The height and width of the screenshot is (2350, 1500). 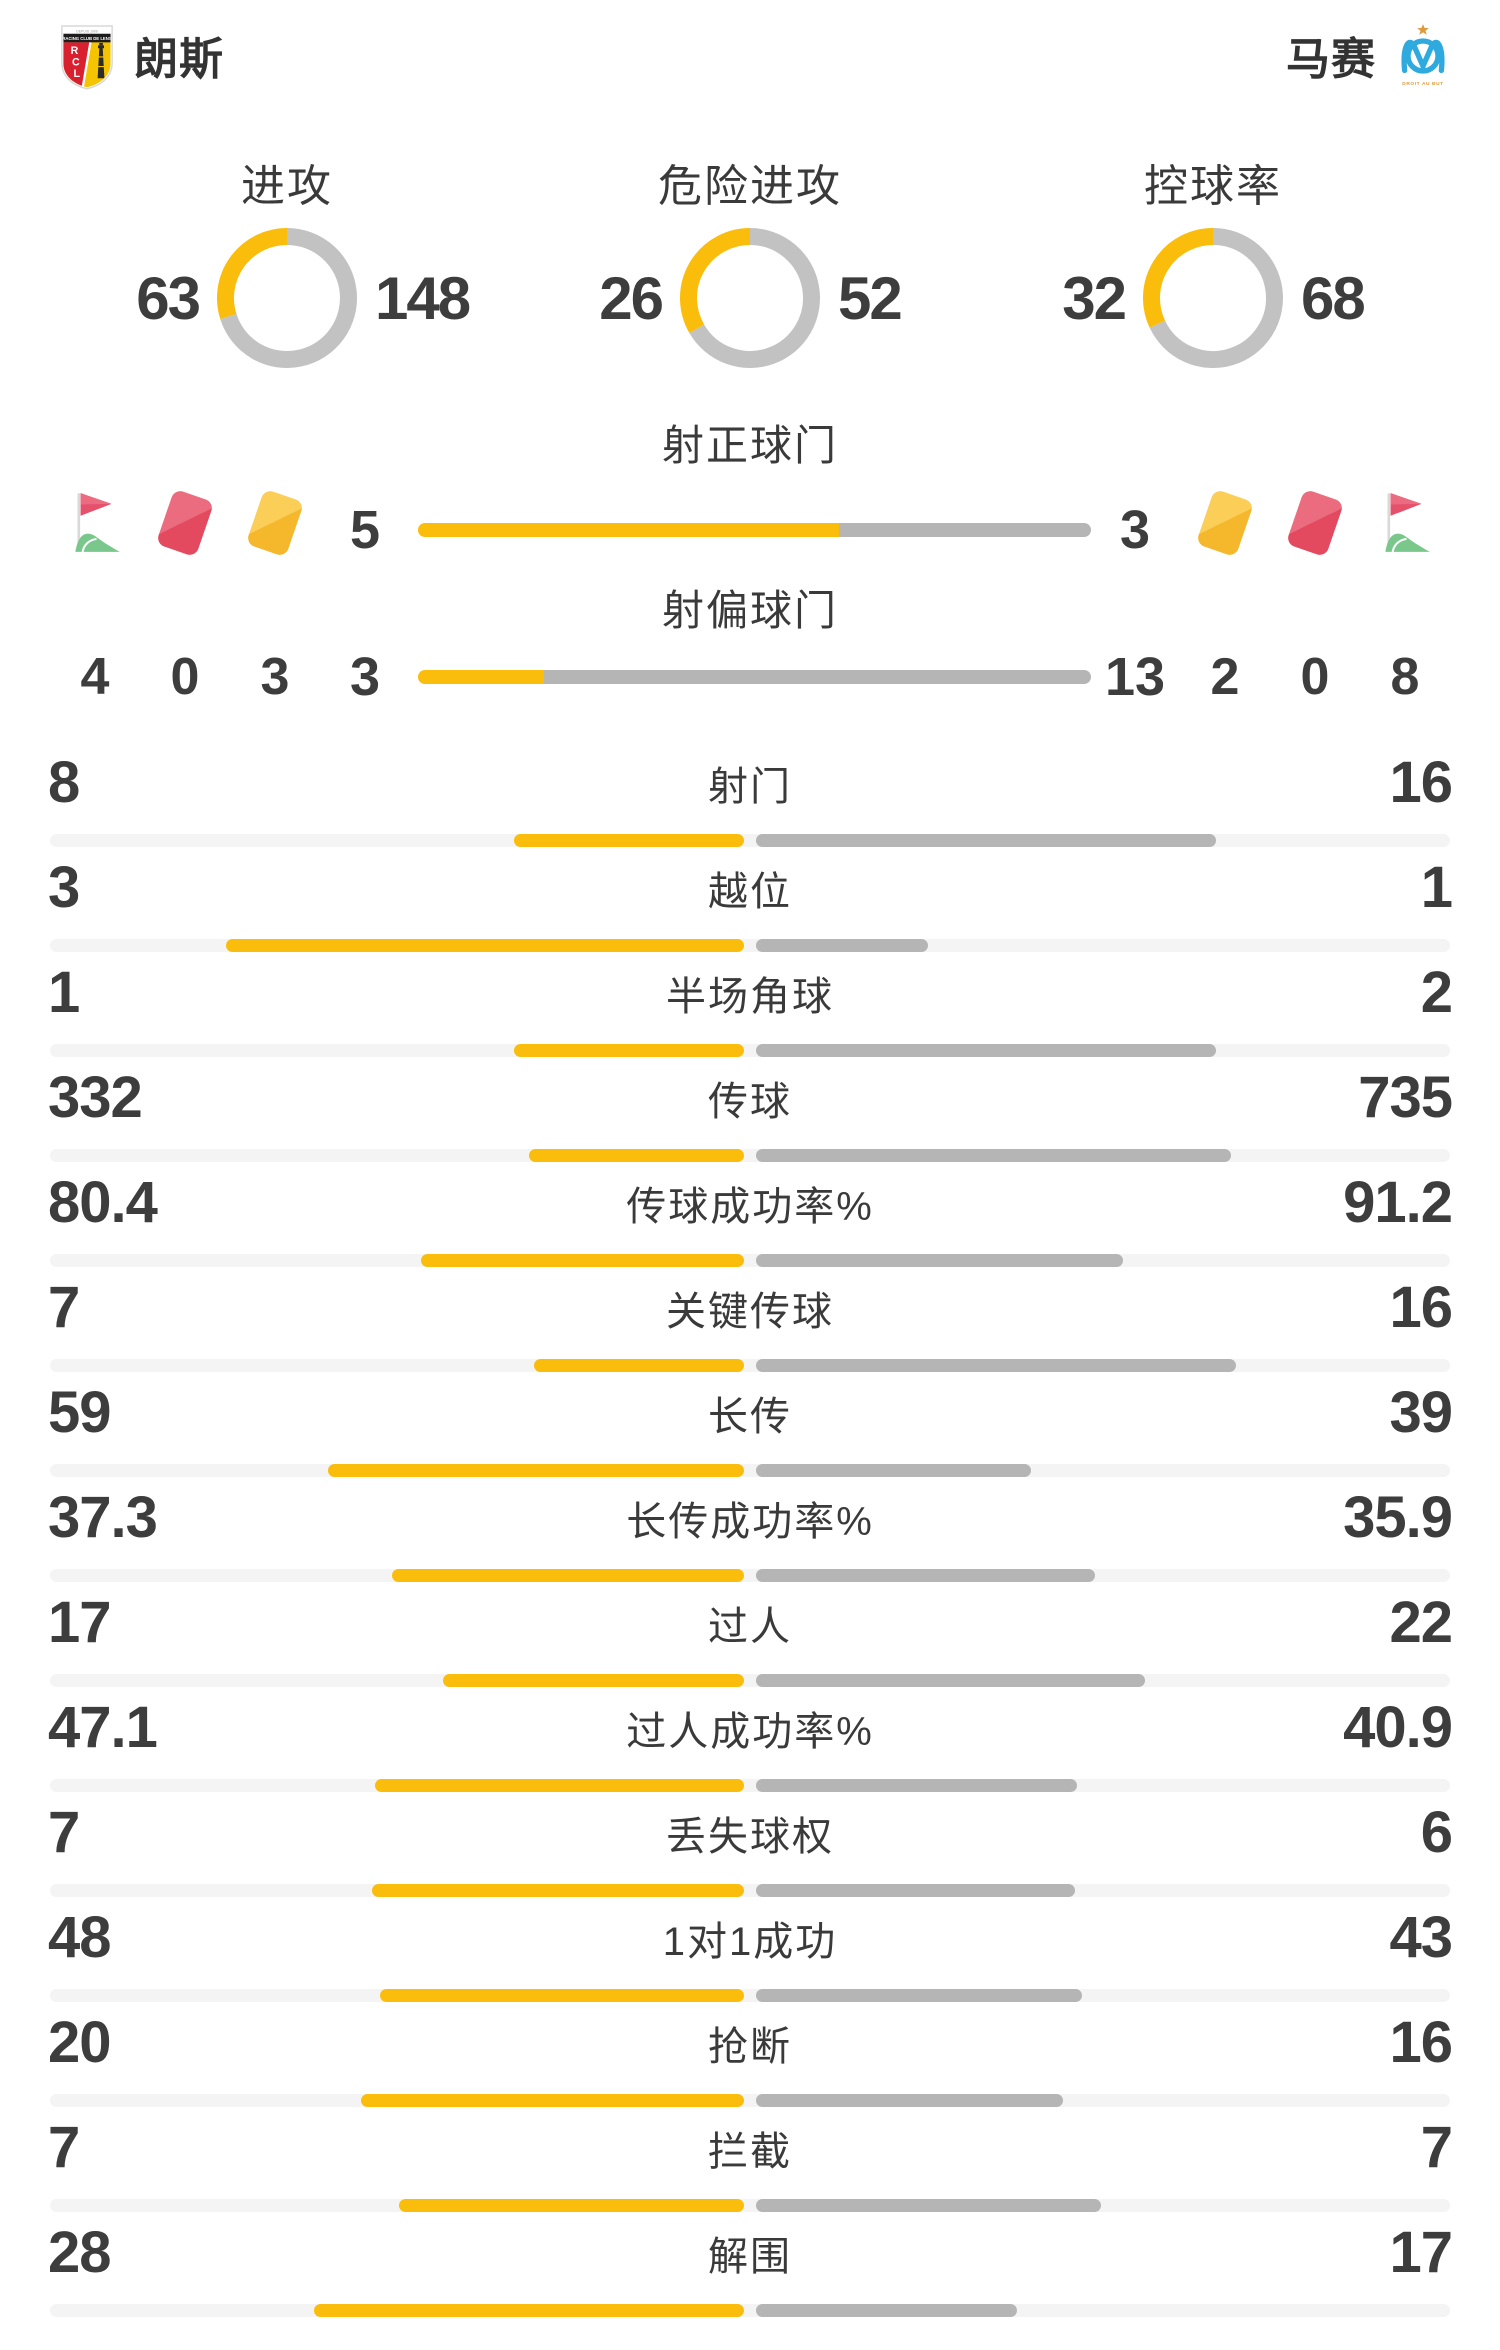 I want to click on home-corner-cell, so click(x=95, y=523).